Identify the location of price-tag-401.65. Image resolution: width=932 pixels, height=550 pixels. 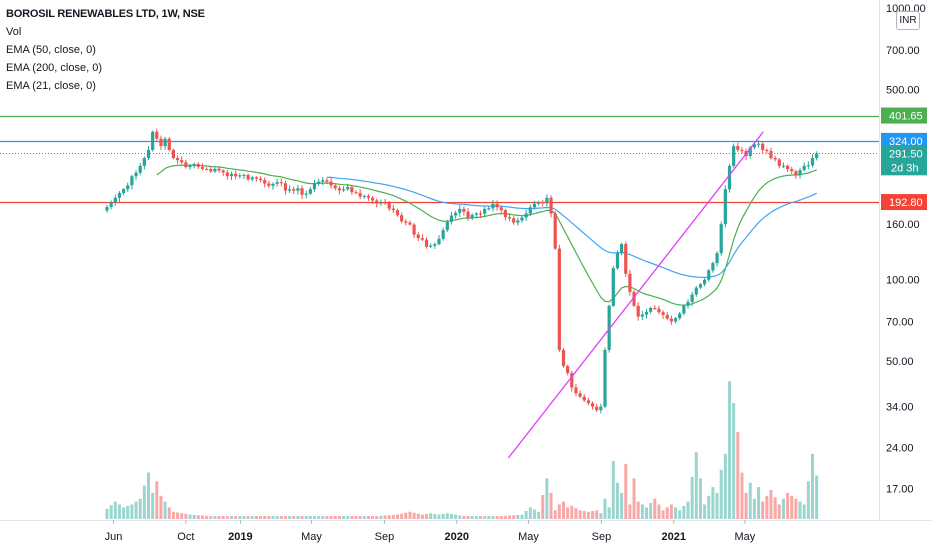
(904, 115).